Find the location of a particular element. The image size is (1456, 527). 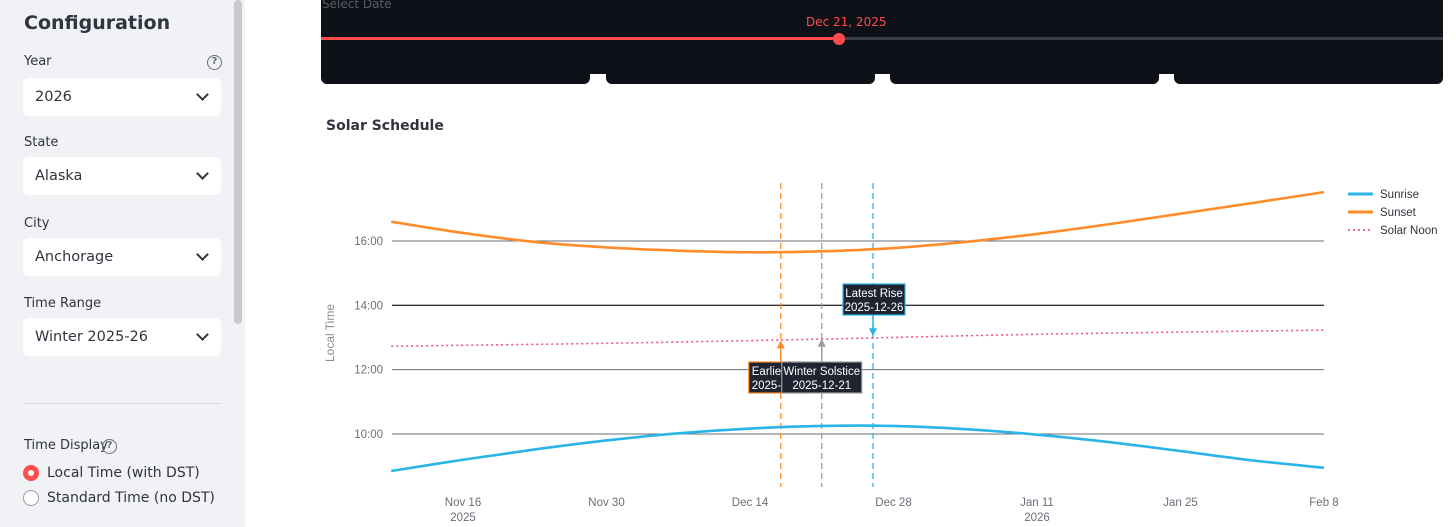

radio-unselected-icon is located at coordinates (31, 498).